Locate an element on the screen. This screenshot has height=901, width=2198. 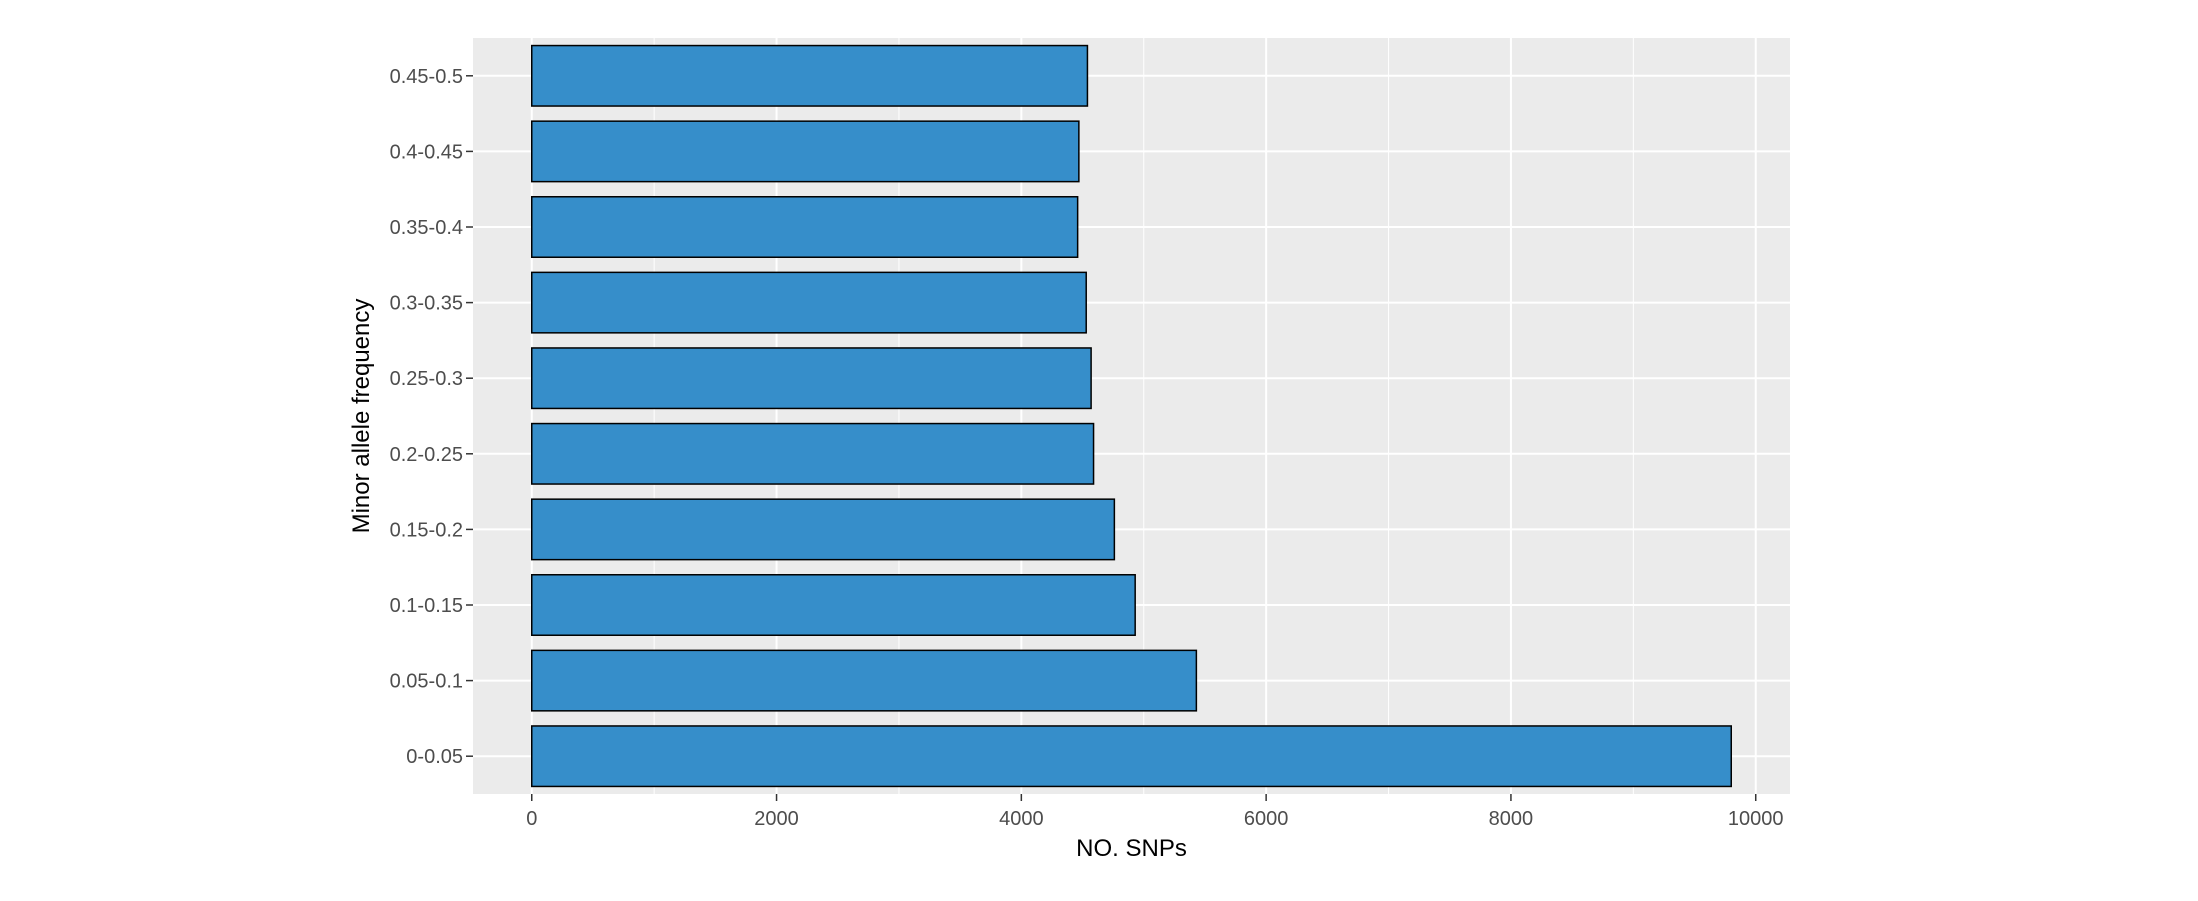
x-tick-label: 6000 is located at coordinates (1266, 819).